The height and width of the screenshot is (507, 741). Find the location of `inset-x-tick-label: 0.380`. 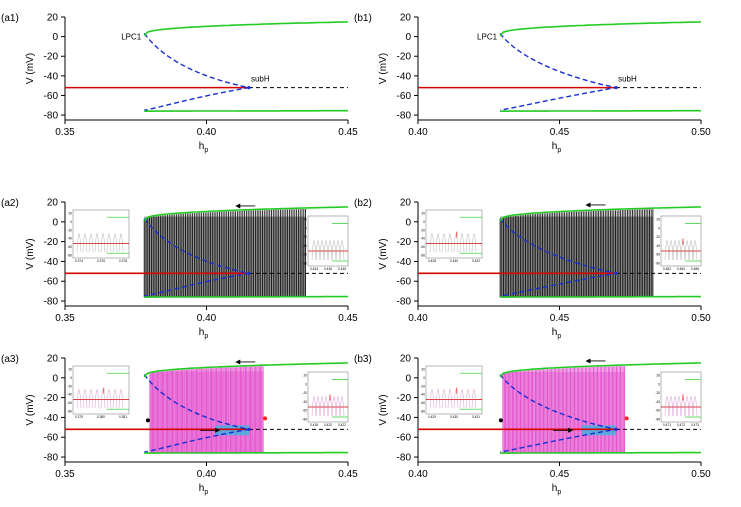

inset-x-tick-label: 0.380 is located at coordinates (101, 417).